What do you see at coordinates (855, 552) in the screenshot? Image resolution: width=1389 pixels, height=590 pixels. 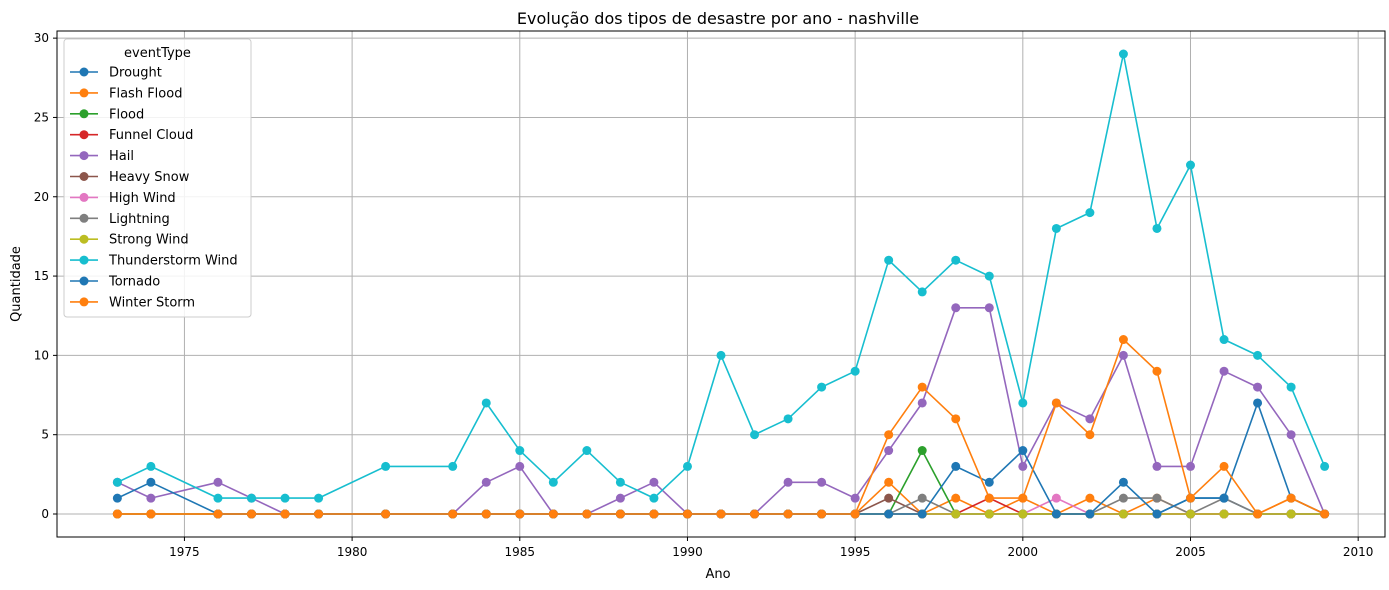 I see `x-tick-label: 1995` at bounding box center [855, 552].